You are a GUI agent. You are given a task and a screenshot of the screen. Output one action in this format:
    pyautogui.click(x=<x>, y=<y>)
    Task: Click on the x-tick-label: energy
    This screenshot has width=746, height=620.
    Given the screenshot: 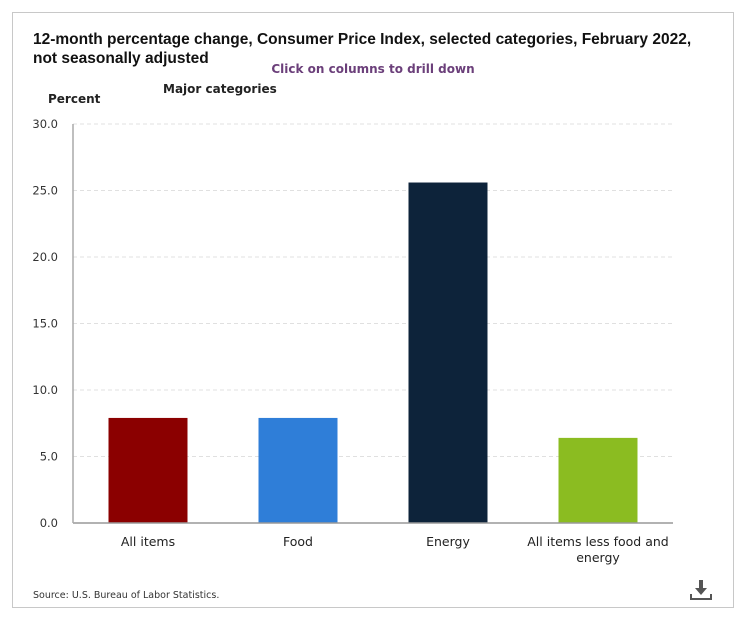 What is the action you would take?
    pyautogui.click(x=598, y=557)
    